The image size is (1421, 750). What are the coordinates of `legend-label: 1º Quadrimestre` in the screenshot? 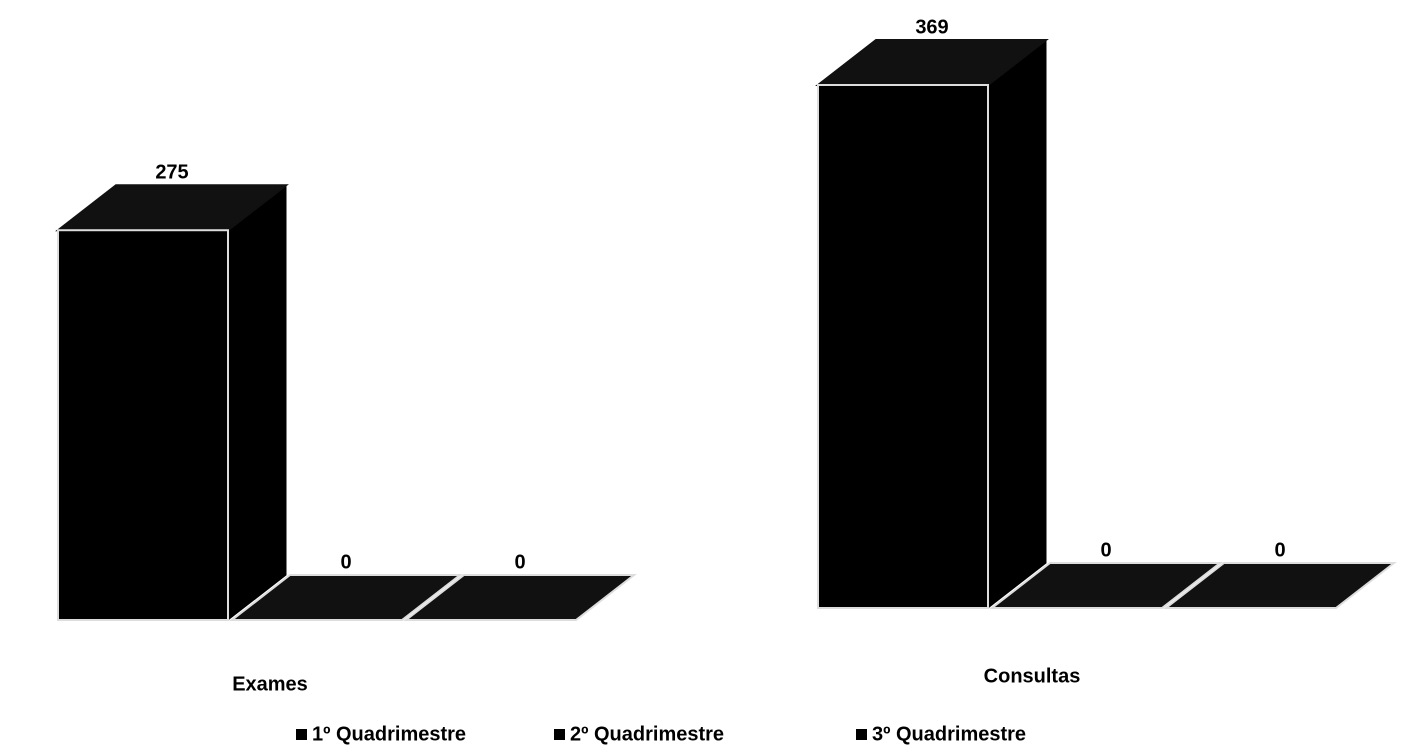 It's located at (389, 734).